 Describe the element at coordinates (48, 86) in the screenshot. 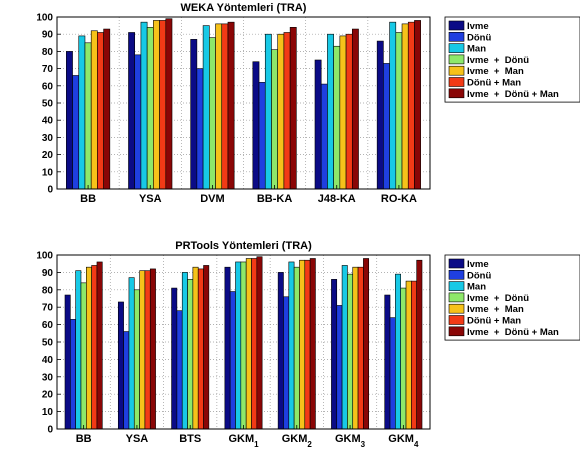

I see `y-tick-label: 60` at that location.